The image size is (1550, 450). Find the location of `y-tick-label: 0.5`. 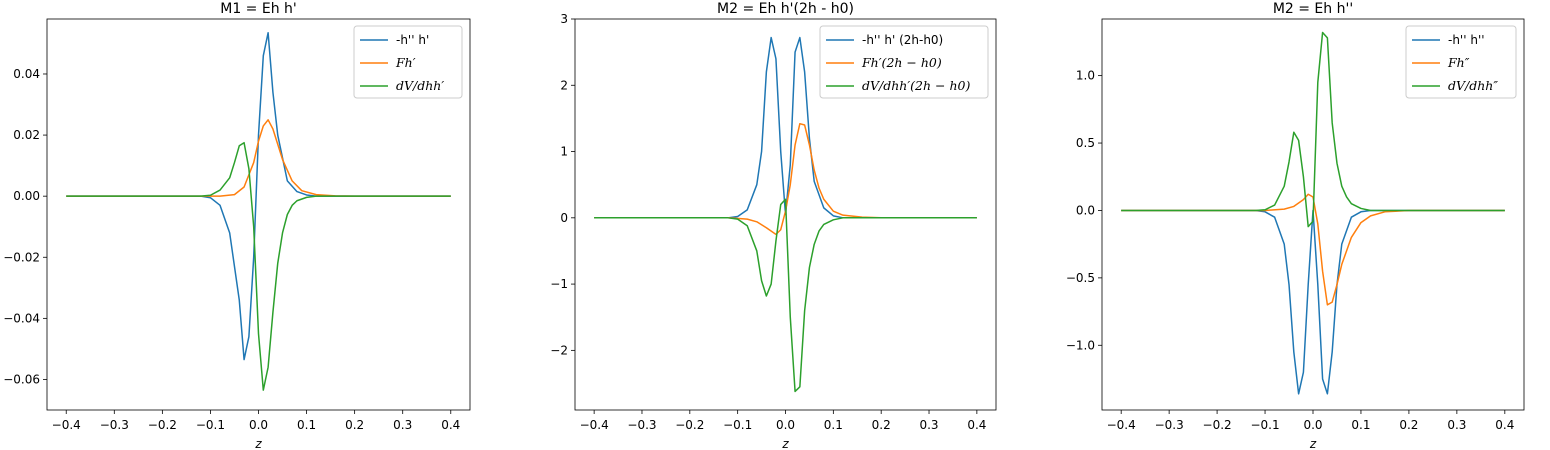

y-tick-label: 0.5 is located at coordinates (1085, 143).